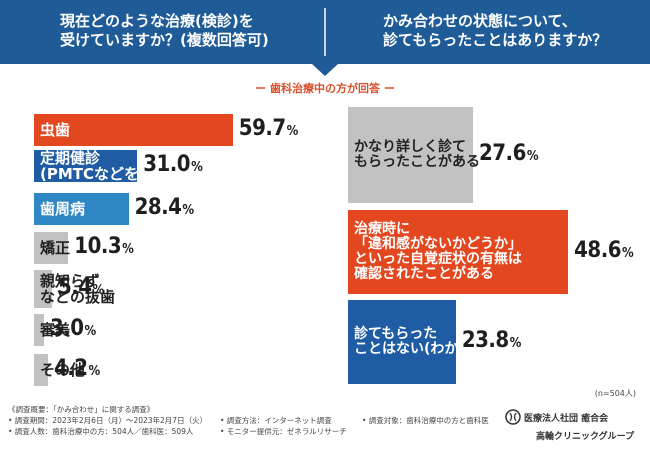  Describe the element at coordinates (430, 341) in the screenshot. I see `right-bar-label-2: 診てもらった ことはない(わからない)` at that location.